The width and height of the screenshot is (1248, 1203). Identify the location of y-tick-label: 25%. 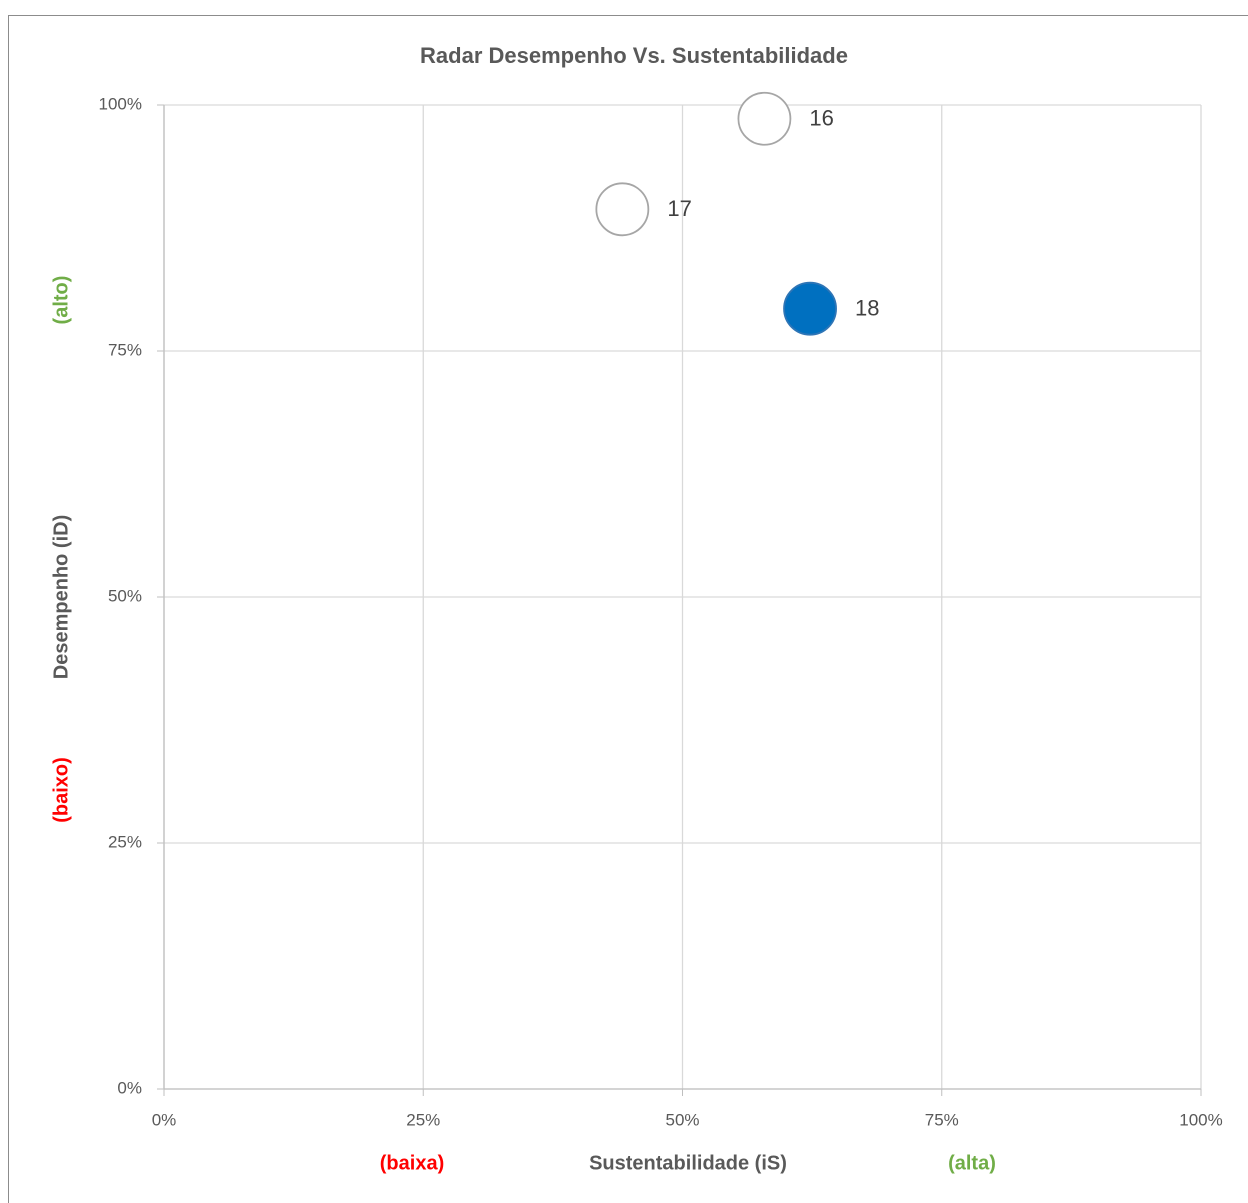
(125, 841).